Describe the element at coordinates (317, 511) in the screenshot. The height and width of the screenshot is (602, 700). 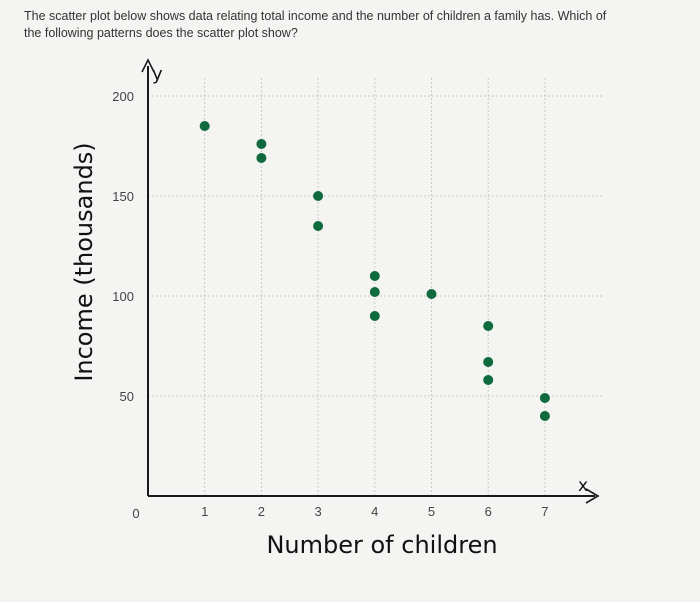
I see `x-tick-label: 3` at that location.